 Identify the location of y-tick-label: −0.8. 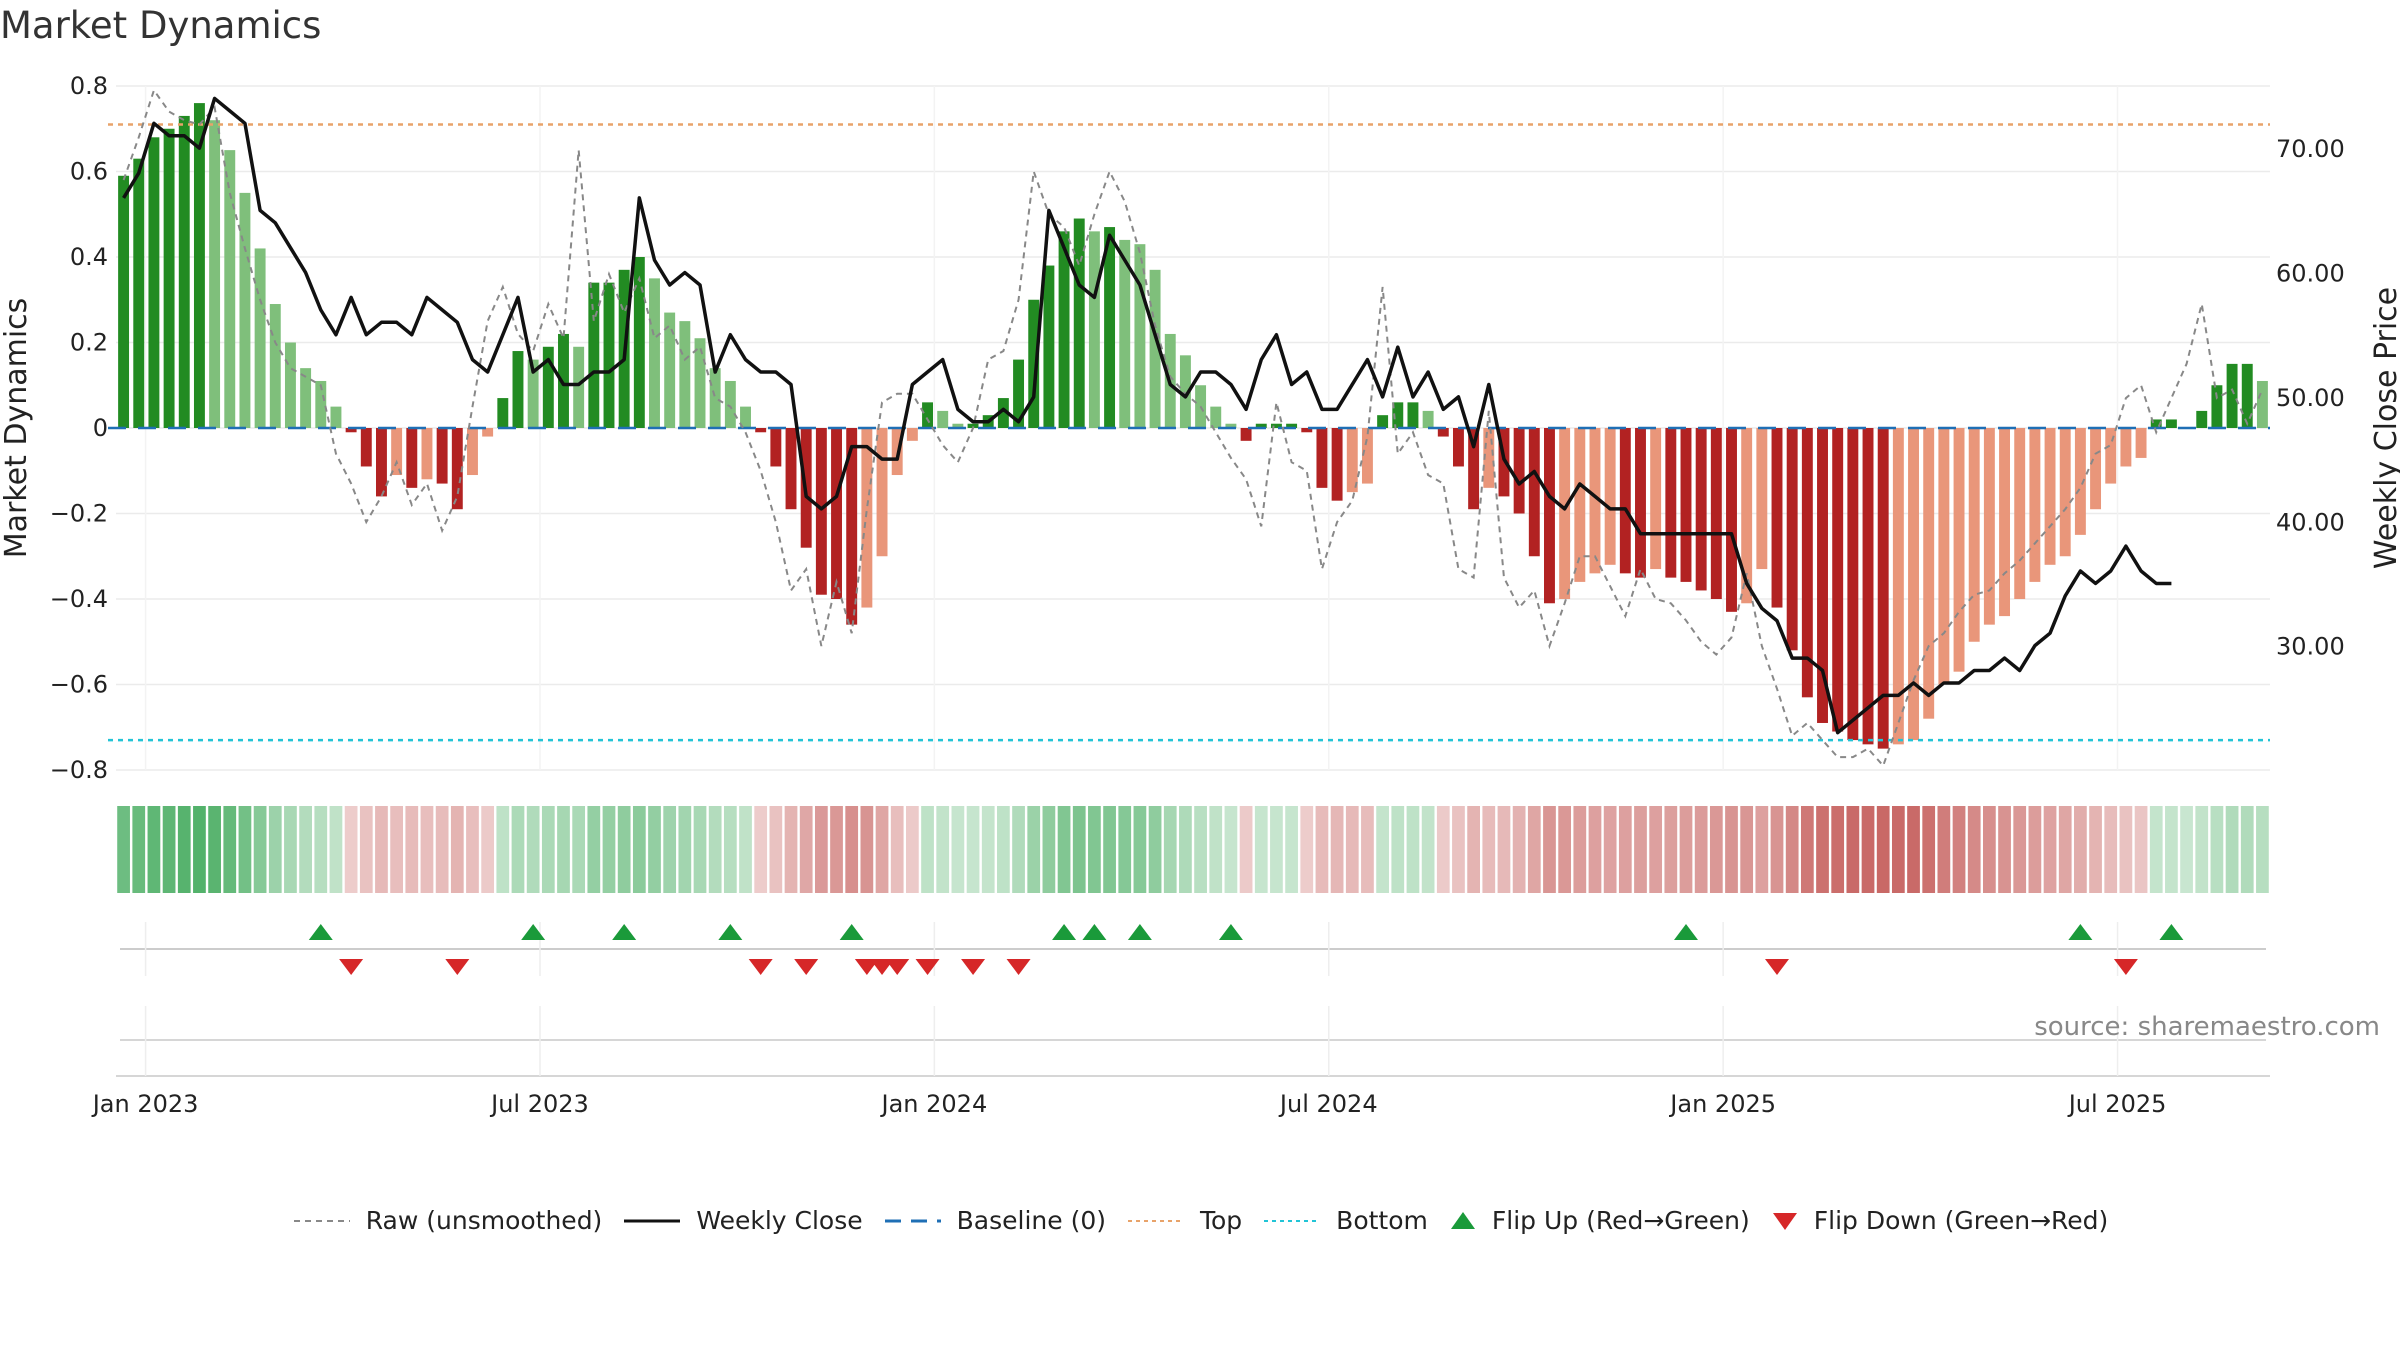
(79, 770).